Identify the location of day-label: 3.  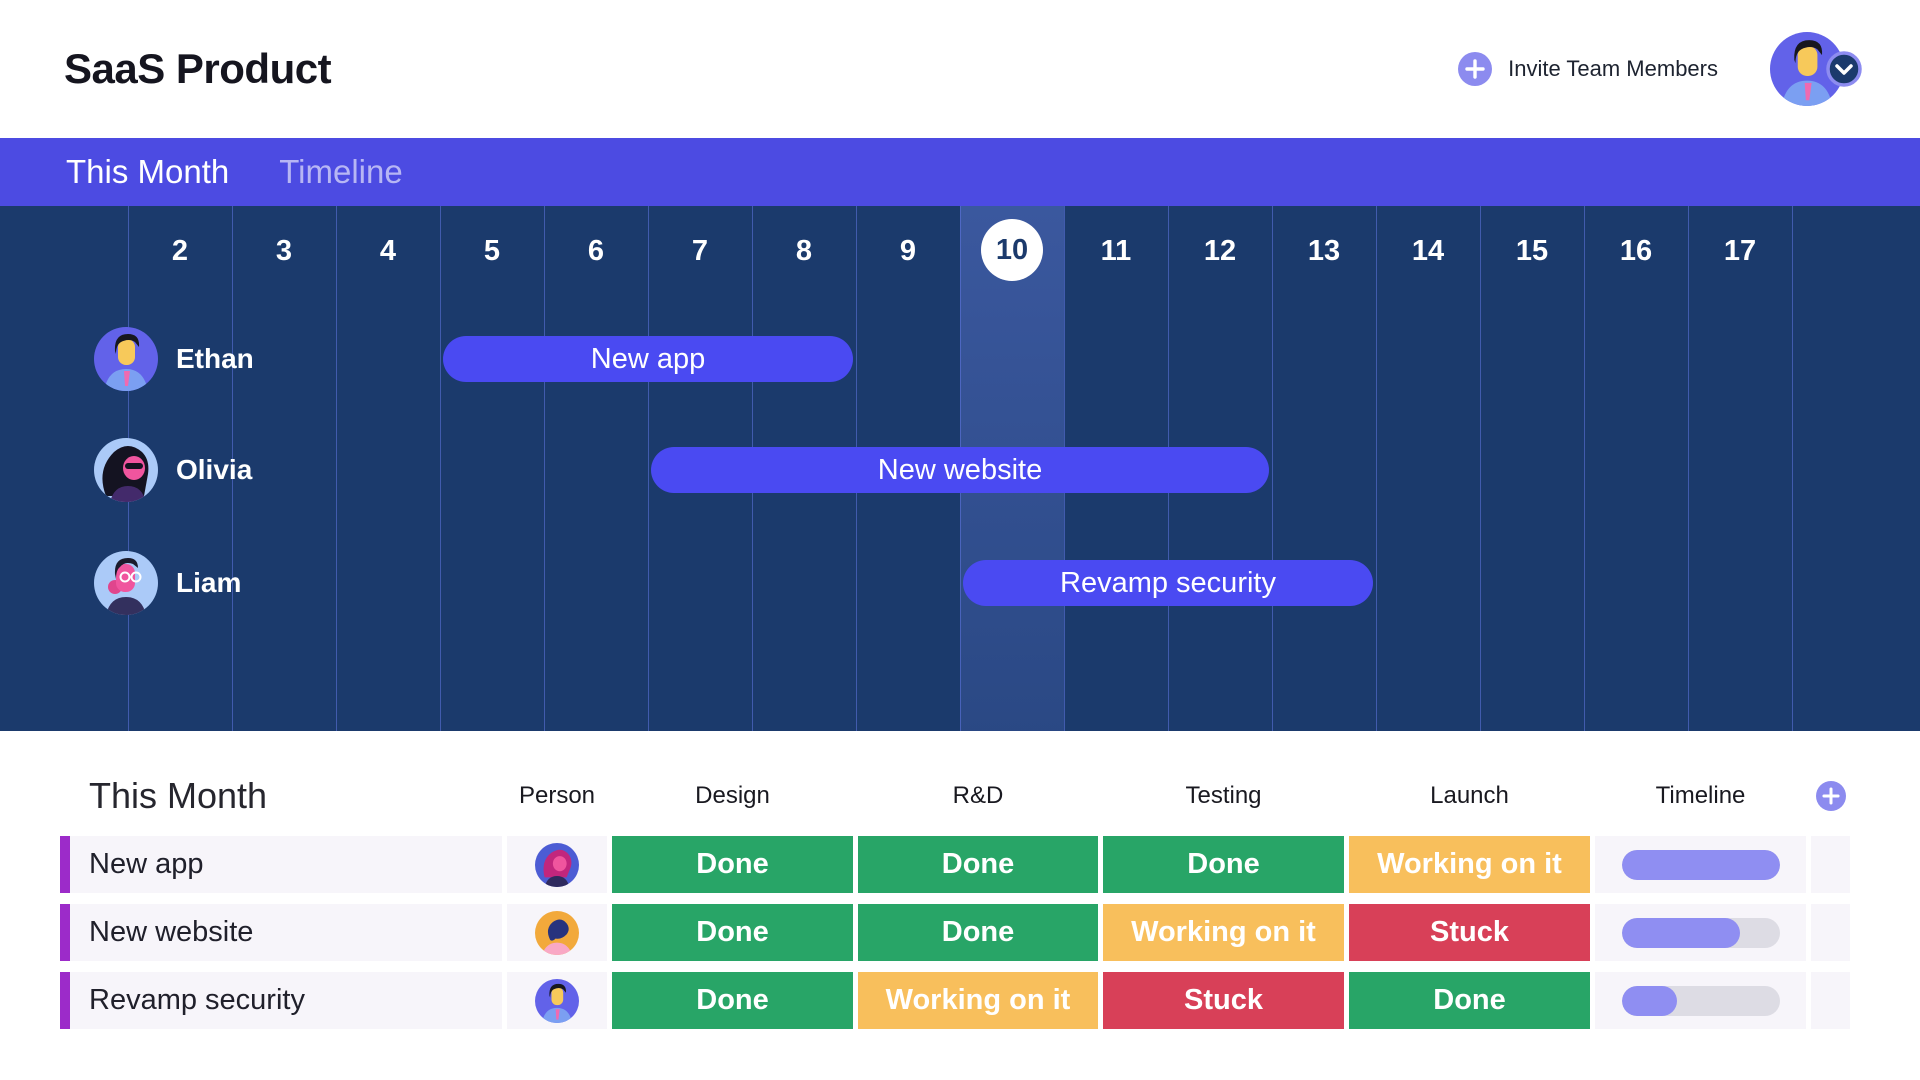
(284, 251).